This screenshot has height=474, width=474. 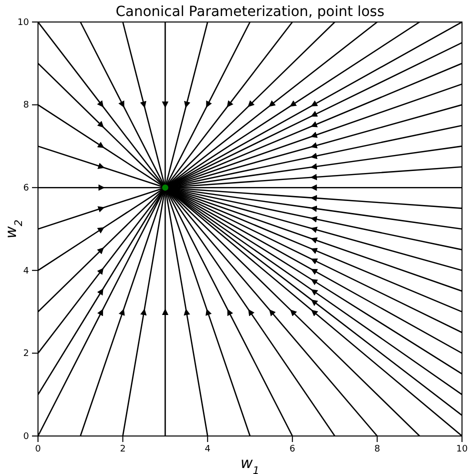 What do you see at coordinates (26, 437) in the screenshot?
I see `y-tick-label: 0` at bounding box center [26, 437].